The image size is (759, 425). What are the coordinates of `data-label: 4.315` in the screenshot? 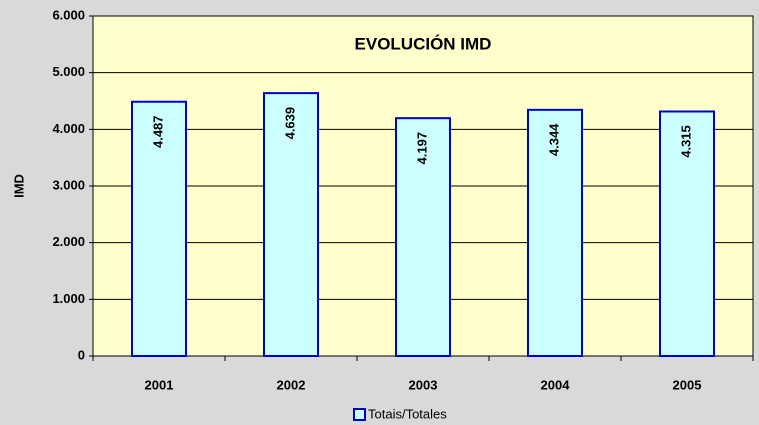 It's located at (685, 141).